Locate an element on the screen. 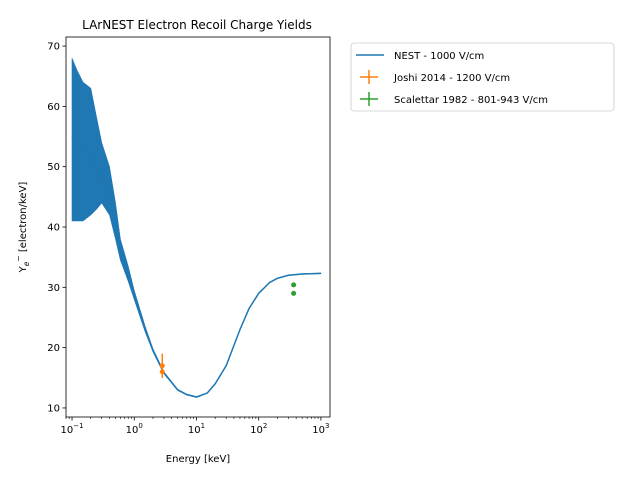 This screenshot has height=480, width=640. legend-label-1: Joshi 2014 - 1200 V/cm is located at coordinates (451, 78).